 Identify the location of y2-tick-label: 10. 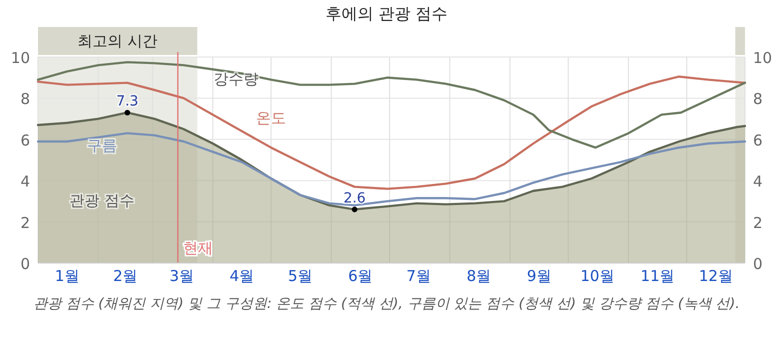
(762, 58).